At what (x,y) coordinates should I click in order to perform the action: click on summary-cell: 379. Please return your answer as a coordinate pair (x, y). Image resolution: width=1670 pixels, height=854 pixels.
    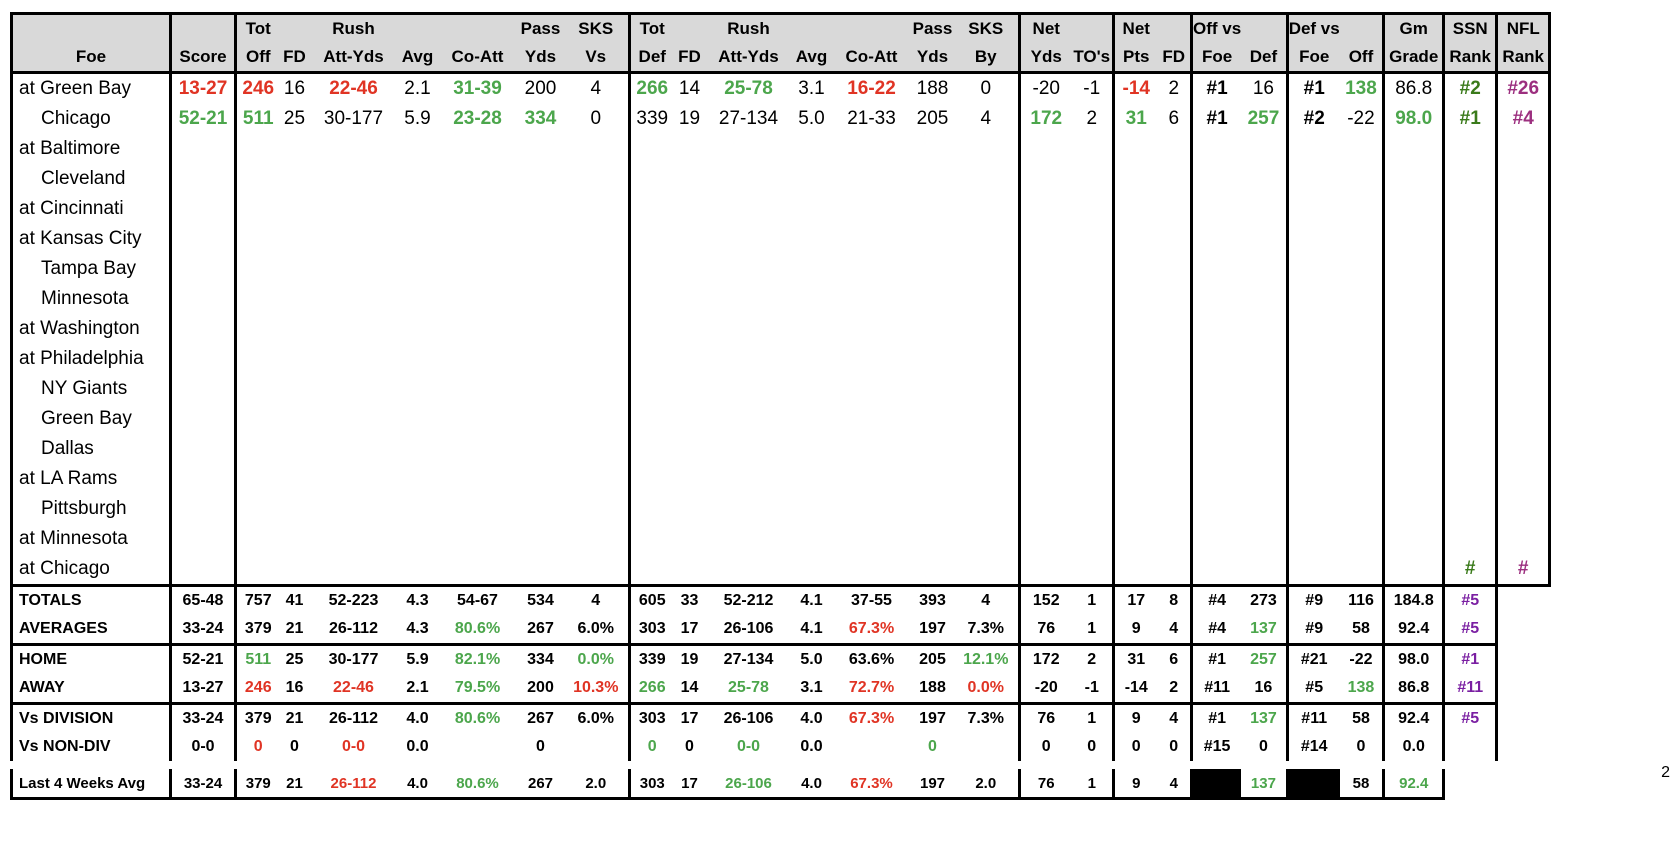
    Looking at the image, I should click on (257, 781).